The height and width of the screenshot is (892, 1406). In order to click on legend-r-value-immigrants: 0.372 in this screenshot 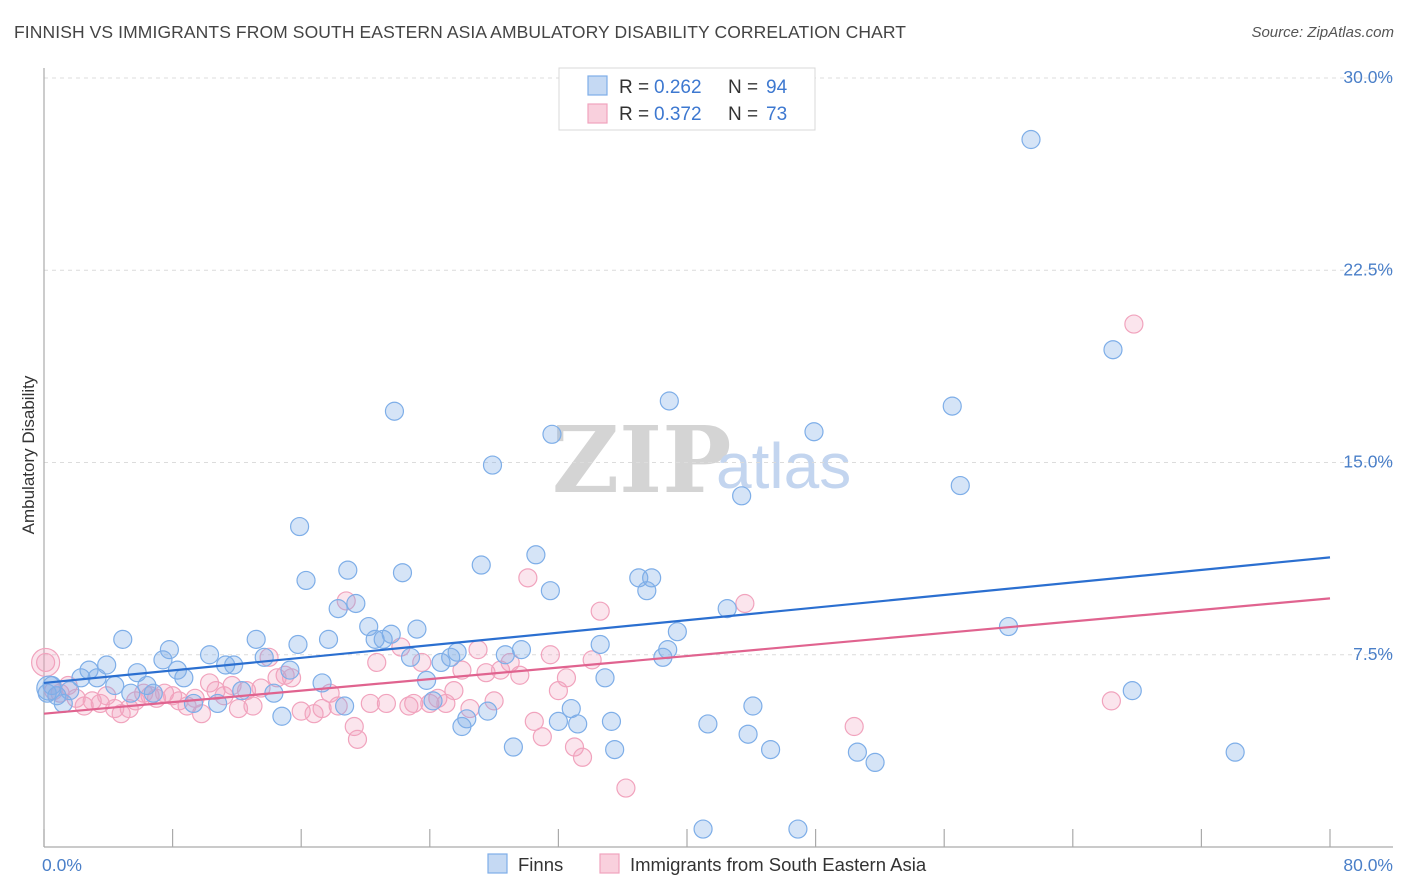, I will do `click(678, 114)`.